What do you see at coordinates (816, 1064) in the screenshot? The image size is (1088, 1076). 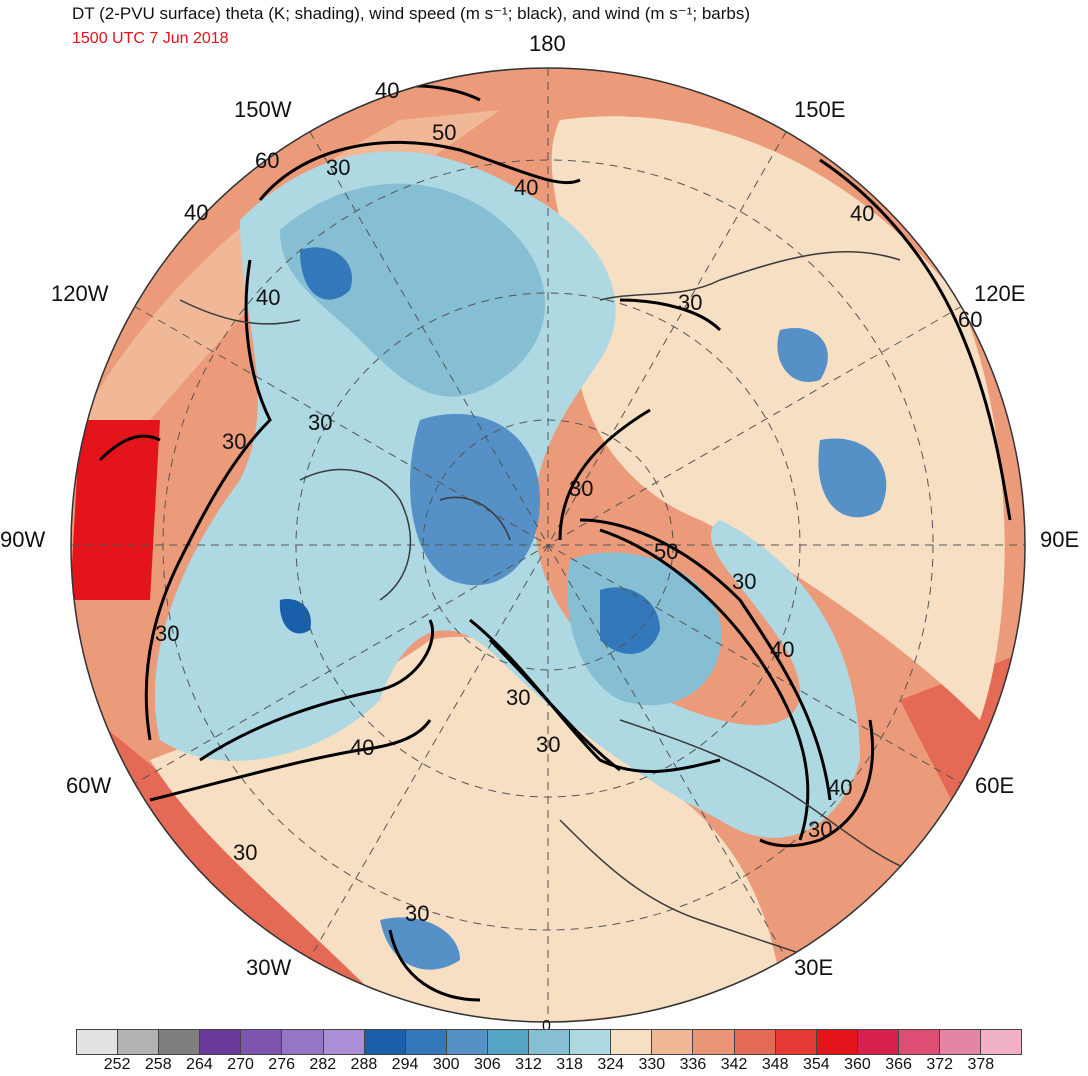 I see `colorbar-tick-label: 354` at bounding box center [816, 1064].